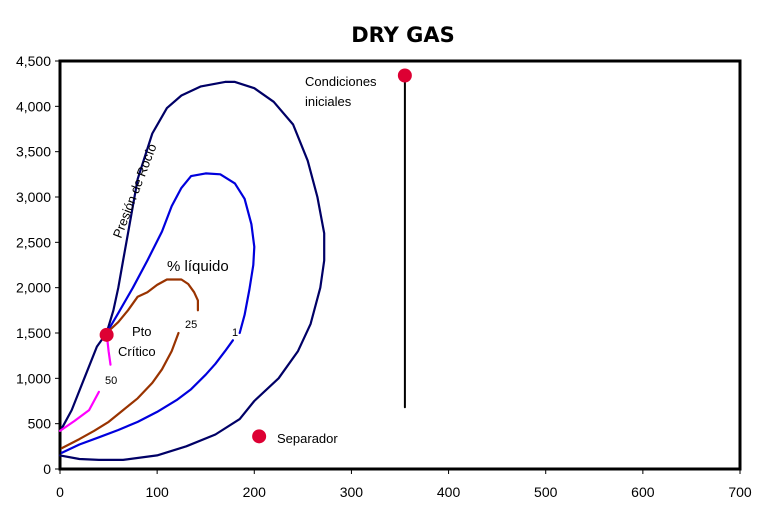 The width and height of the screenshot is (770, 520). Describe the element at coordinates (328, 101) in the screenshot. I see `initial-conditions-label-line2: iniciales` at that location.